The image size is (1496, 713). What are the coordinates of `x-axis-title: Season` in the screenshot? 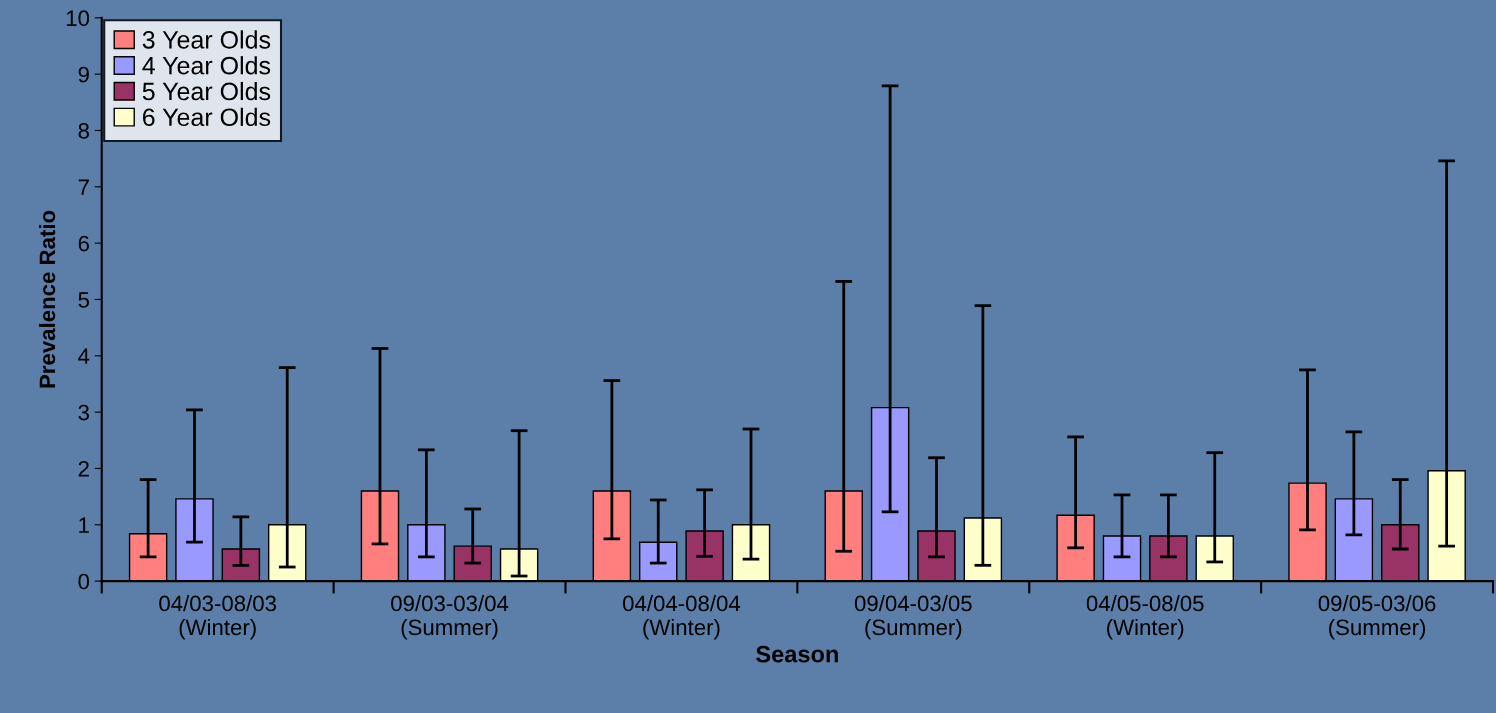 It's located at (797, 654).